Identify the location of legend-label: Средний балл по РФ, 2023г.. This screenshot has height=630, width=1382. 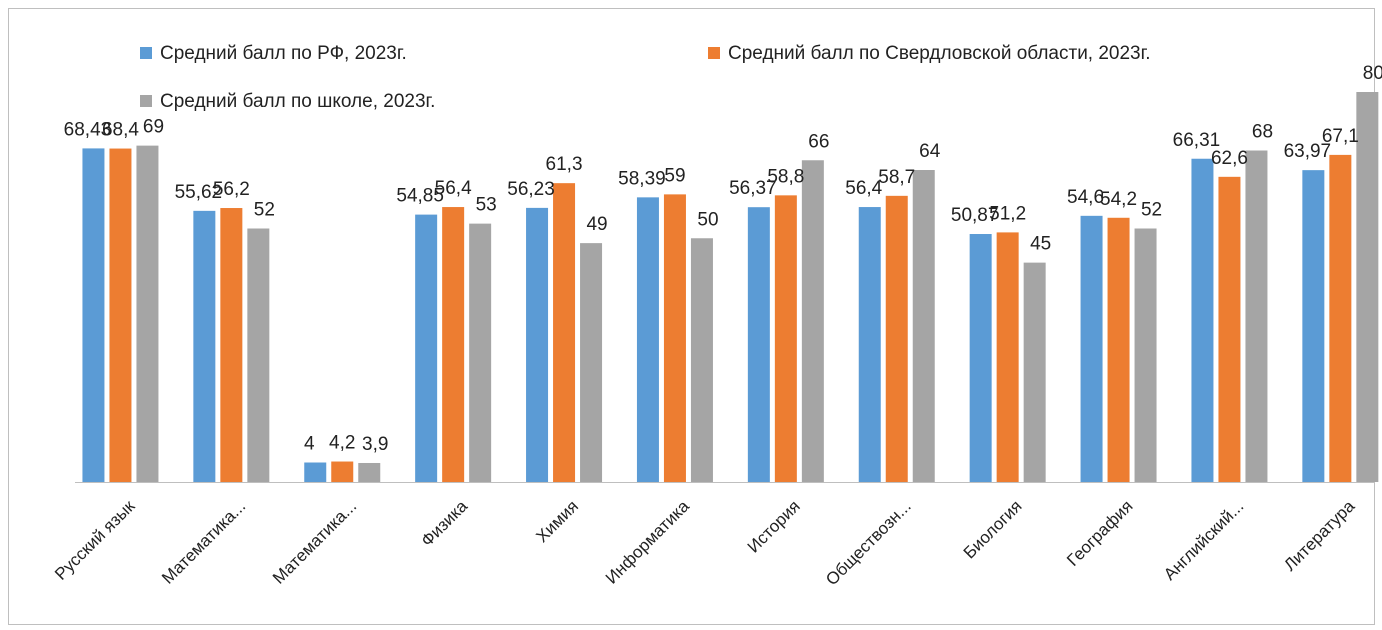
(283, 53).